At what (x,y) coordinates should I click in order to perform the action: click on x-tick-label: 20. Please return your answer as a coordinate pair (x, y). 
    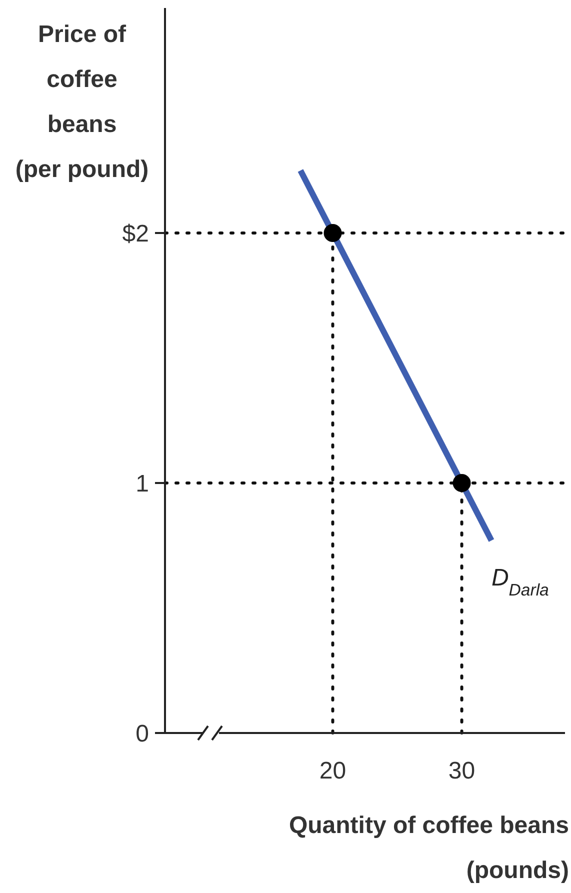
    Looking at the image, I should click on (332, 770).